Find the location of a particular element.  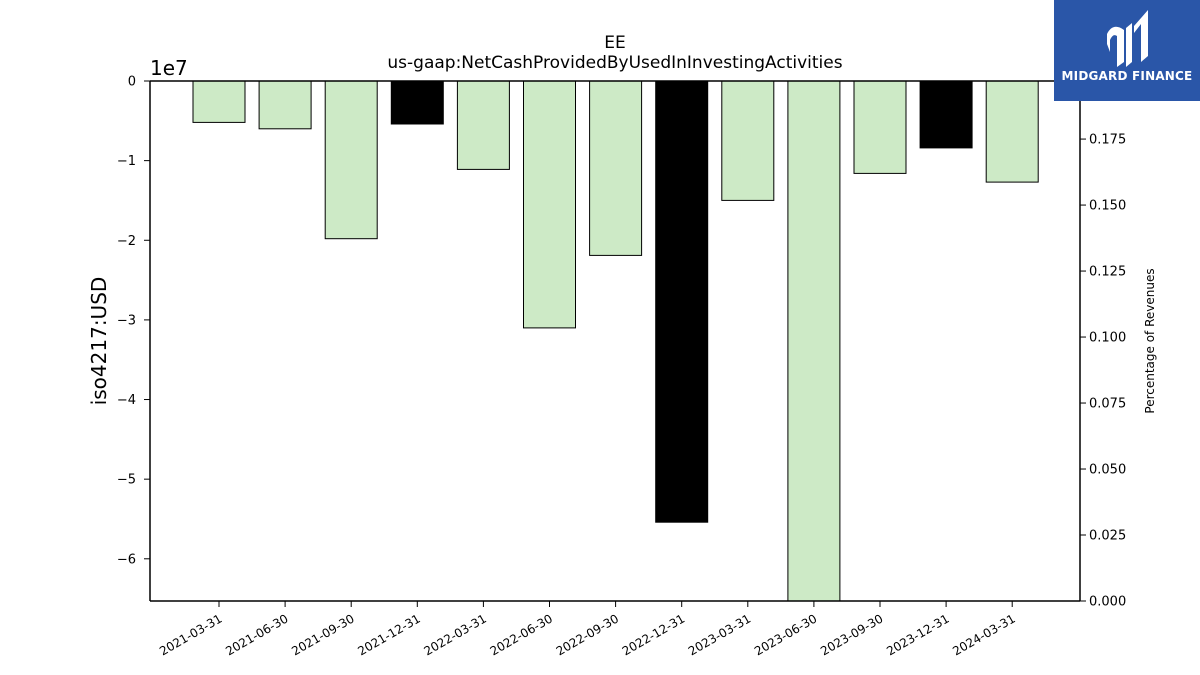

y-tick-label: −3 is located at coordinates (126, 320).